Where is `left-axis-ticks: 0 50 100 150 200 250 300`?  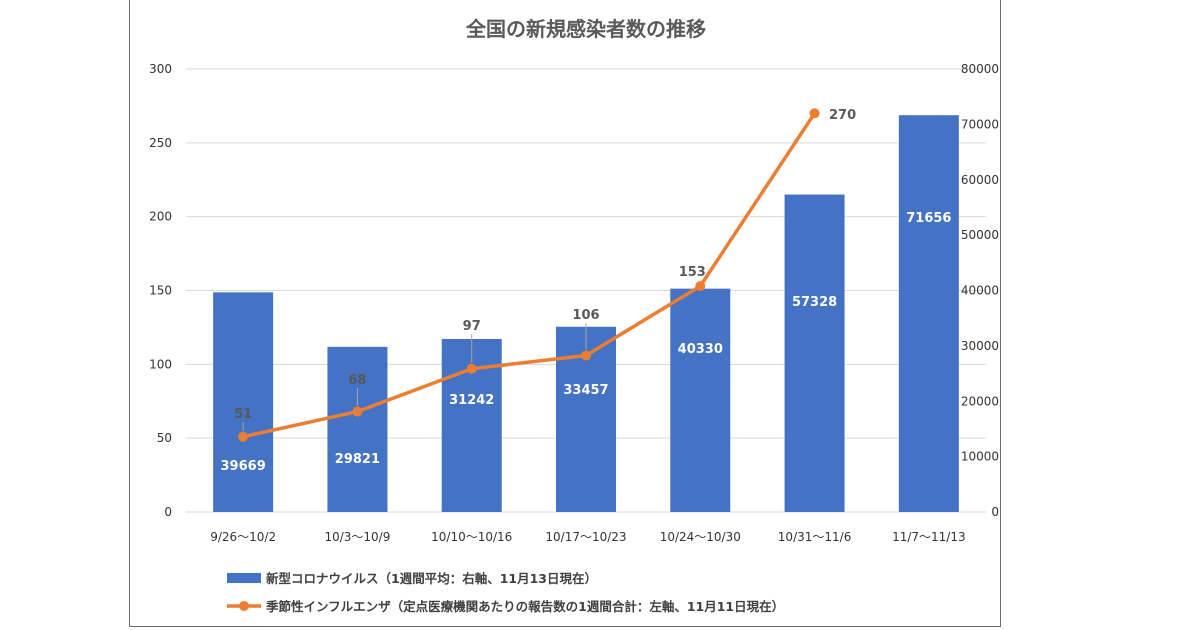
left-axis-ticks: 0 50 100 150 200 250 300 is located at coordinates (160, 290).